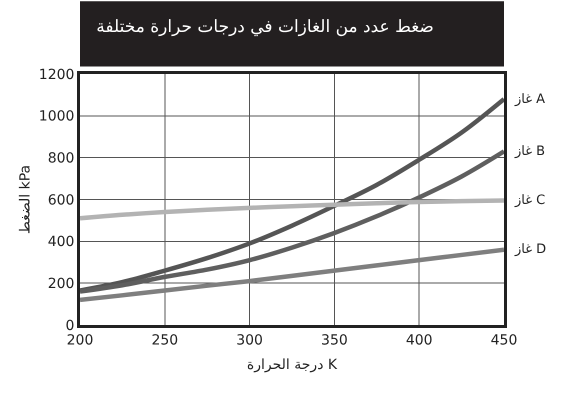  What do you see at coordinates (249, 340) in the screenshot?
I see `x-tick-label: 300` at bounding box center [249, 340].